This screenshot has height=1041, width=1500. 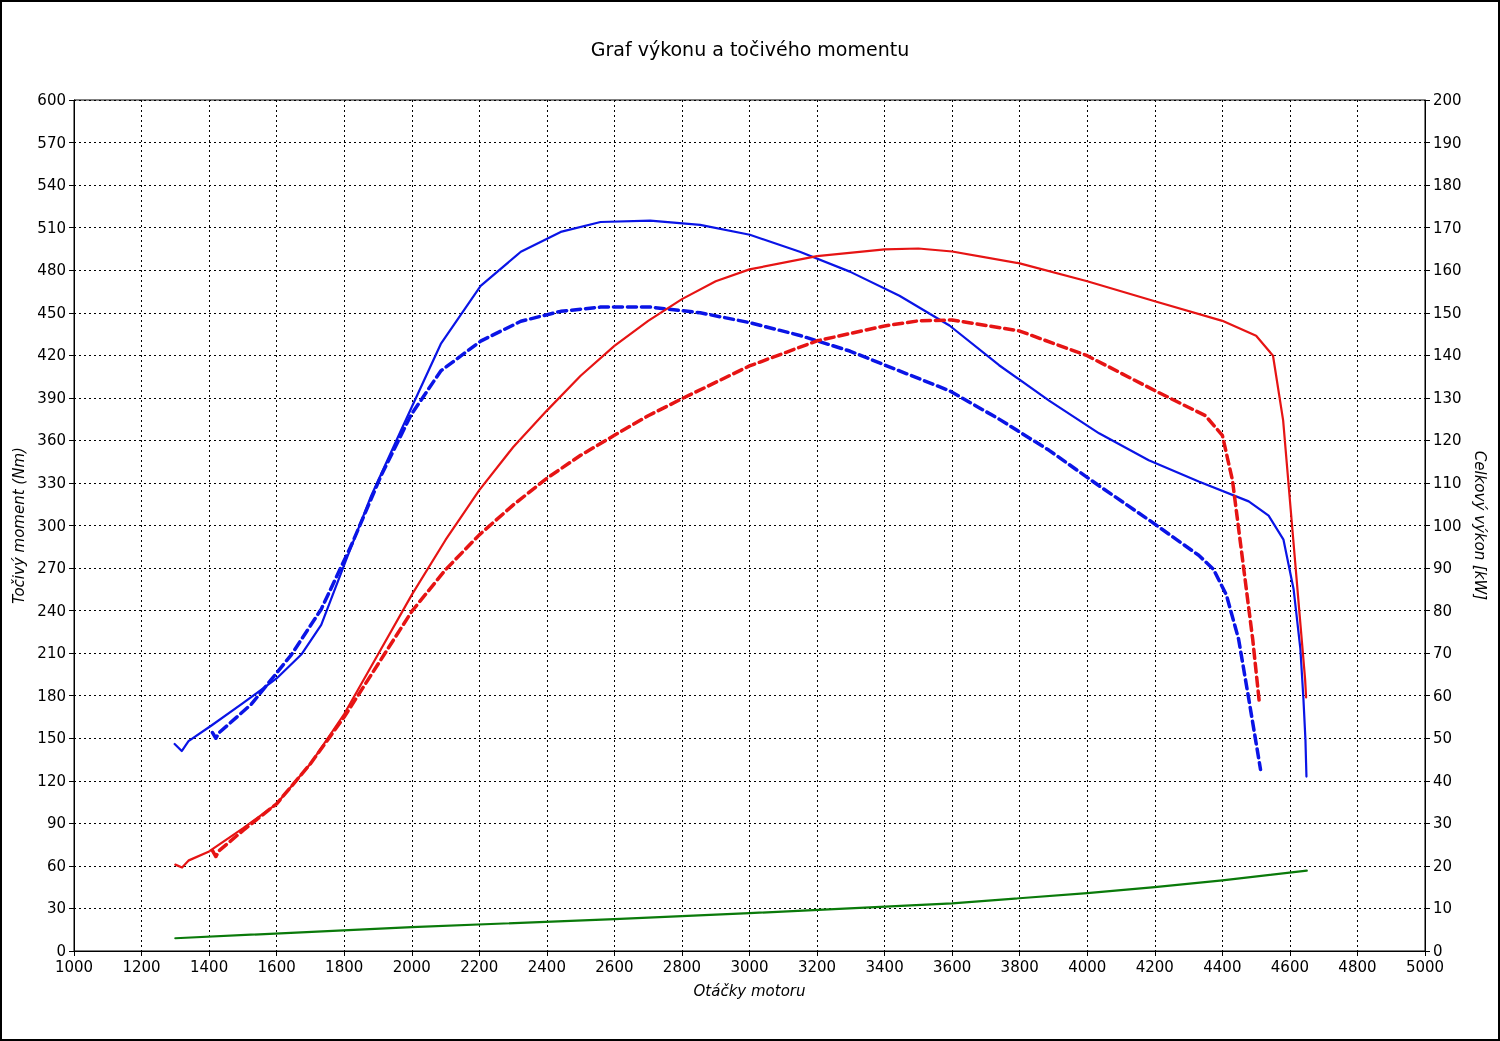 What do you see at coordinates (1154, 966) in the screenshot?
I see `x-tick-label: 4200` at bounding box center [1154, 966].